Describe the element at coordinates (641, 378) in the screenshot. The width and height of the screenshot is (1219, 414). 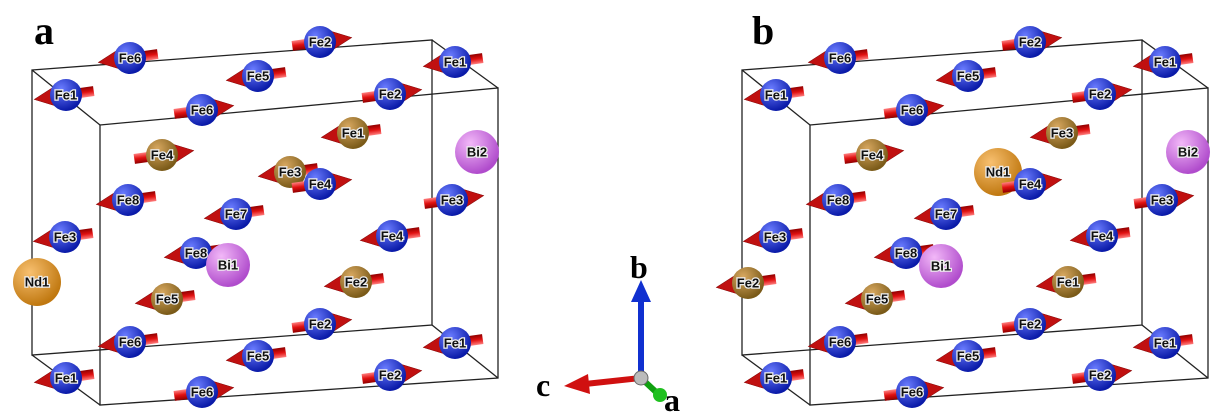
I see `axis-origin` at that location.